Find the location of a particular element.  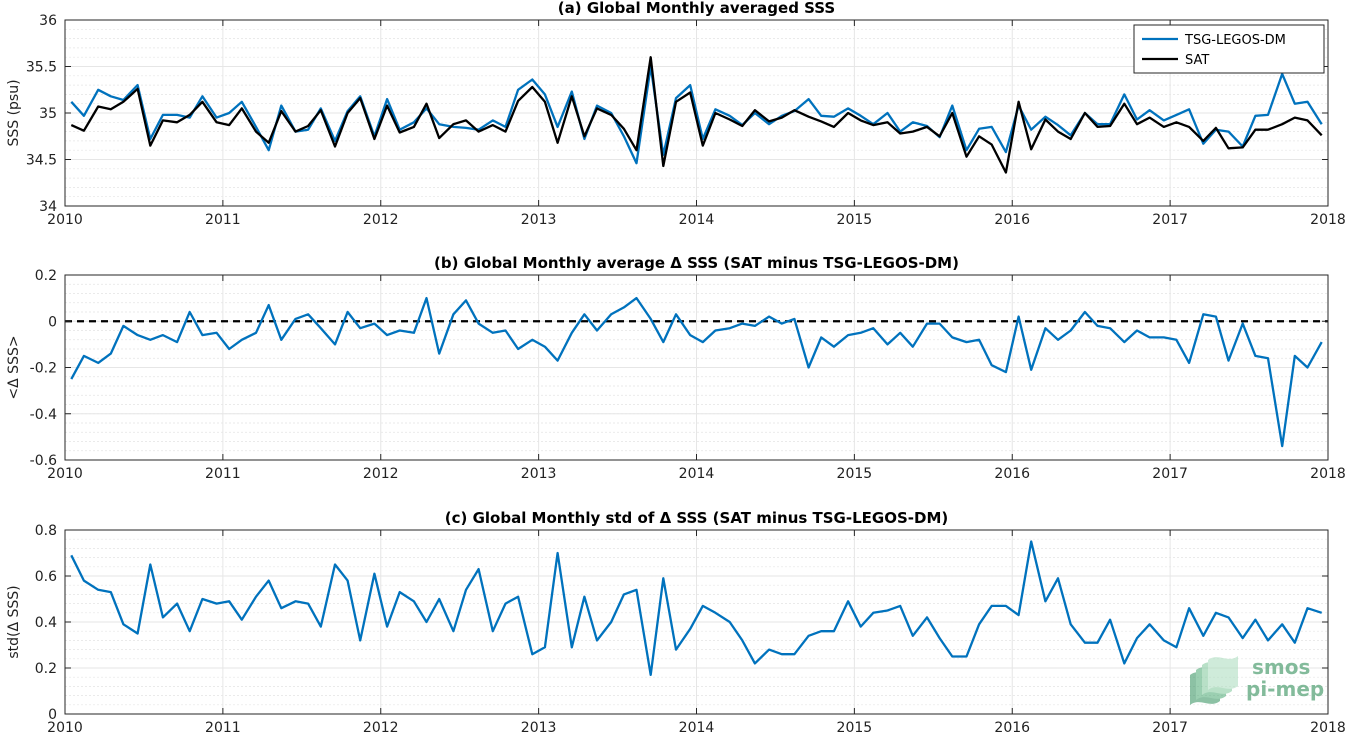

chart-title: (a) Global Monthly averaged SSS is located at coordinates (696, 8).